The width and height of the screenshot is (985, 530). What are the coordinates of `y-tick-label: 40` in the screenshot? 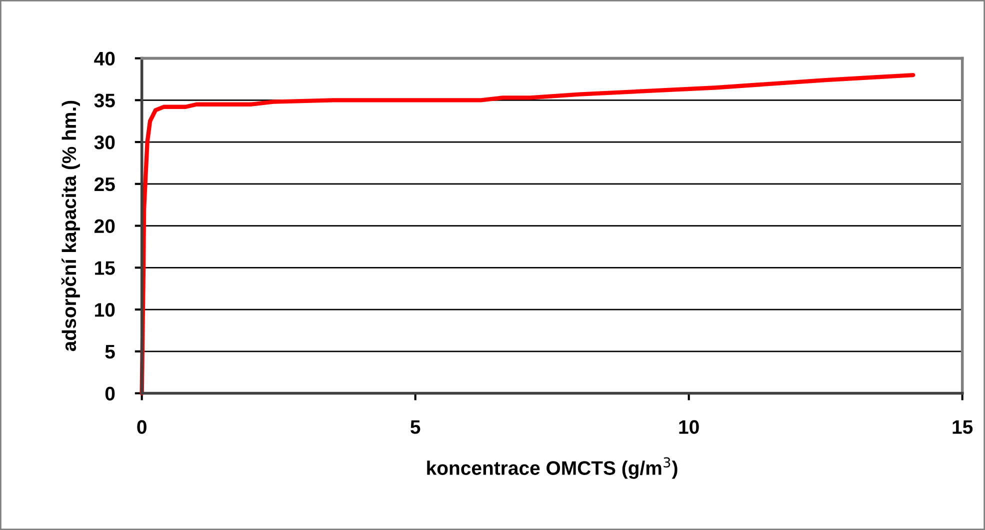 It's located at (104, 59).